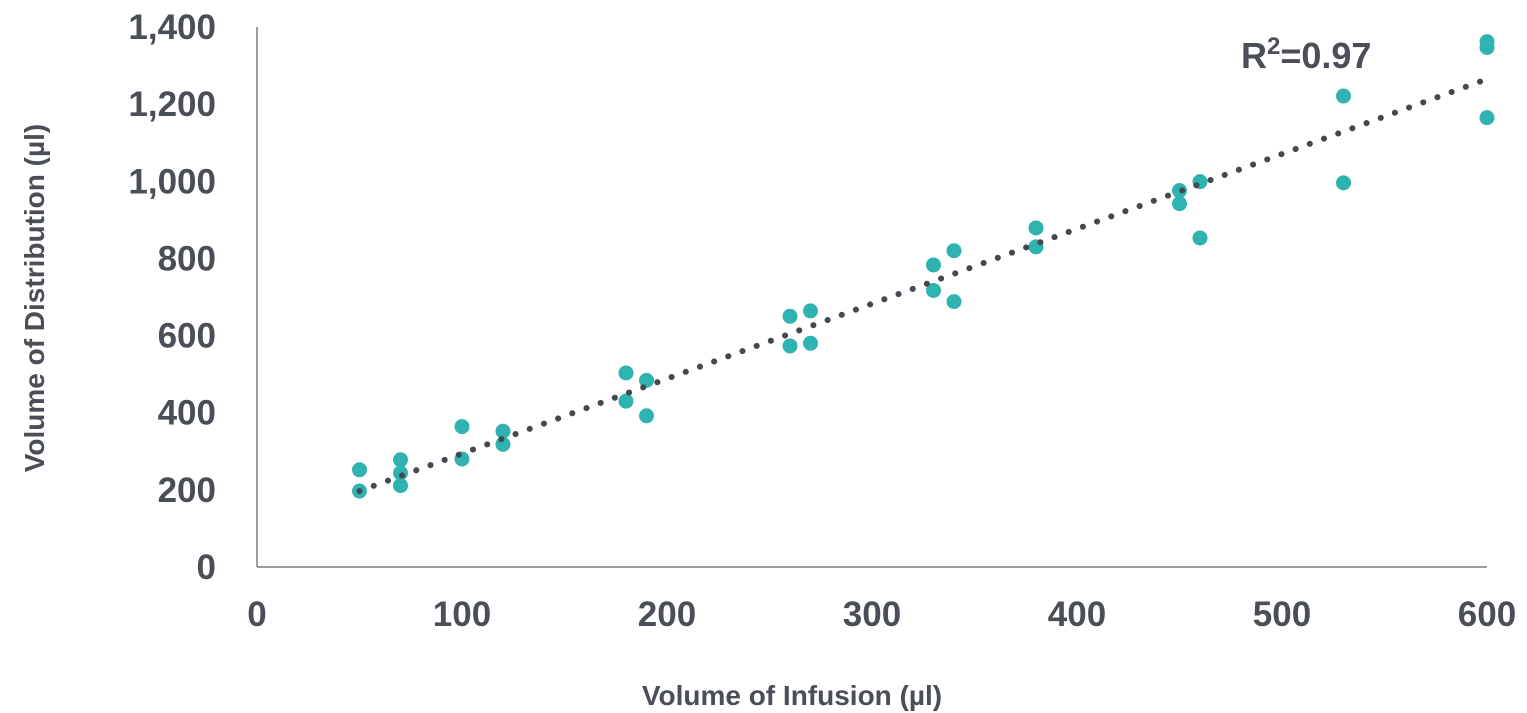  Describe the element at coordinates (172, 104) in the screenshot. I see `y-tick-label: 1,200` at that location.